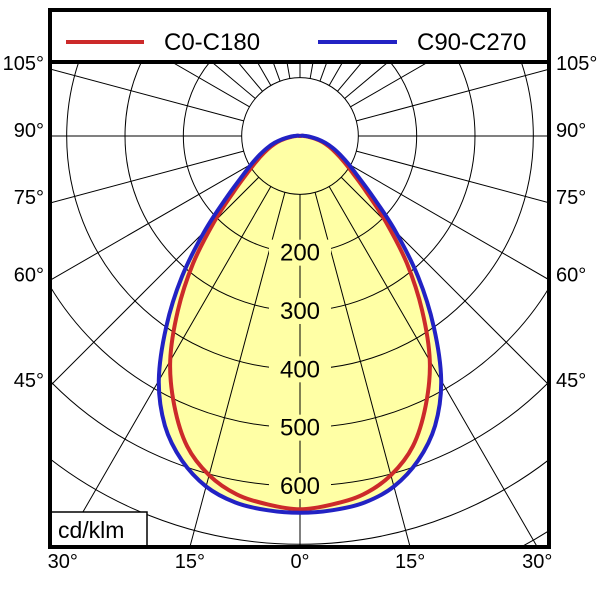 The image size is (600, 600). What do you see at coordinates (571, 131) in the screenshot?
I see `angle-label-right-90: 90°` at bounding box center [571, 131].